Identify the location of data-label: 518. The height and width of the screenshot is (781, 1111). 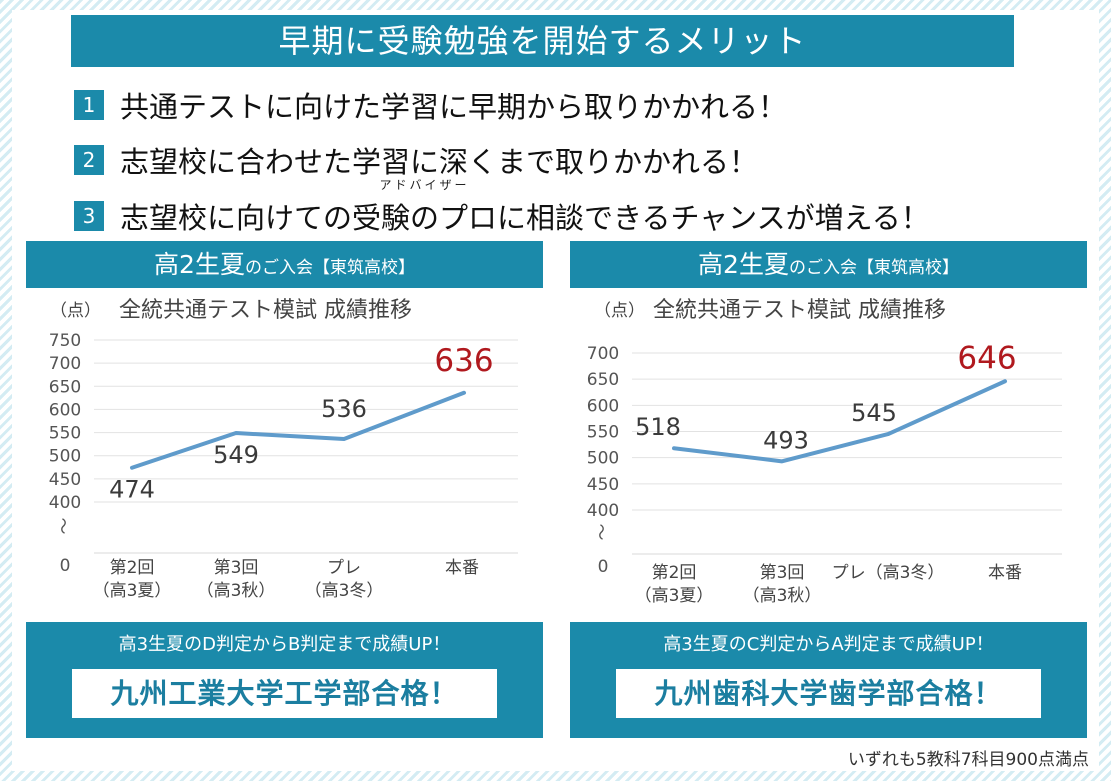
(658, 427).